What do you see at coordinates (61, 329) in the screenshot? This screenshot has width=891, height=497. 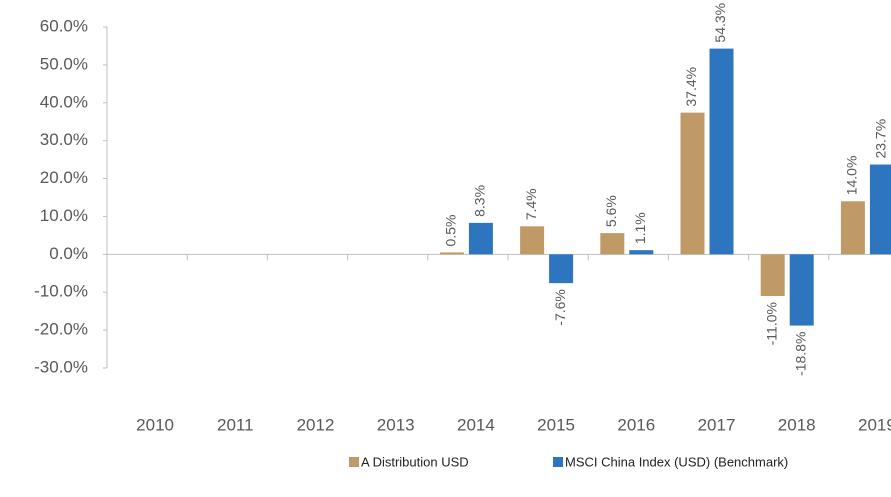 I see `y-tick-label: -20.0%` at bounding box center [61, 329].